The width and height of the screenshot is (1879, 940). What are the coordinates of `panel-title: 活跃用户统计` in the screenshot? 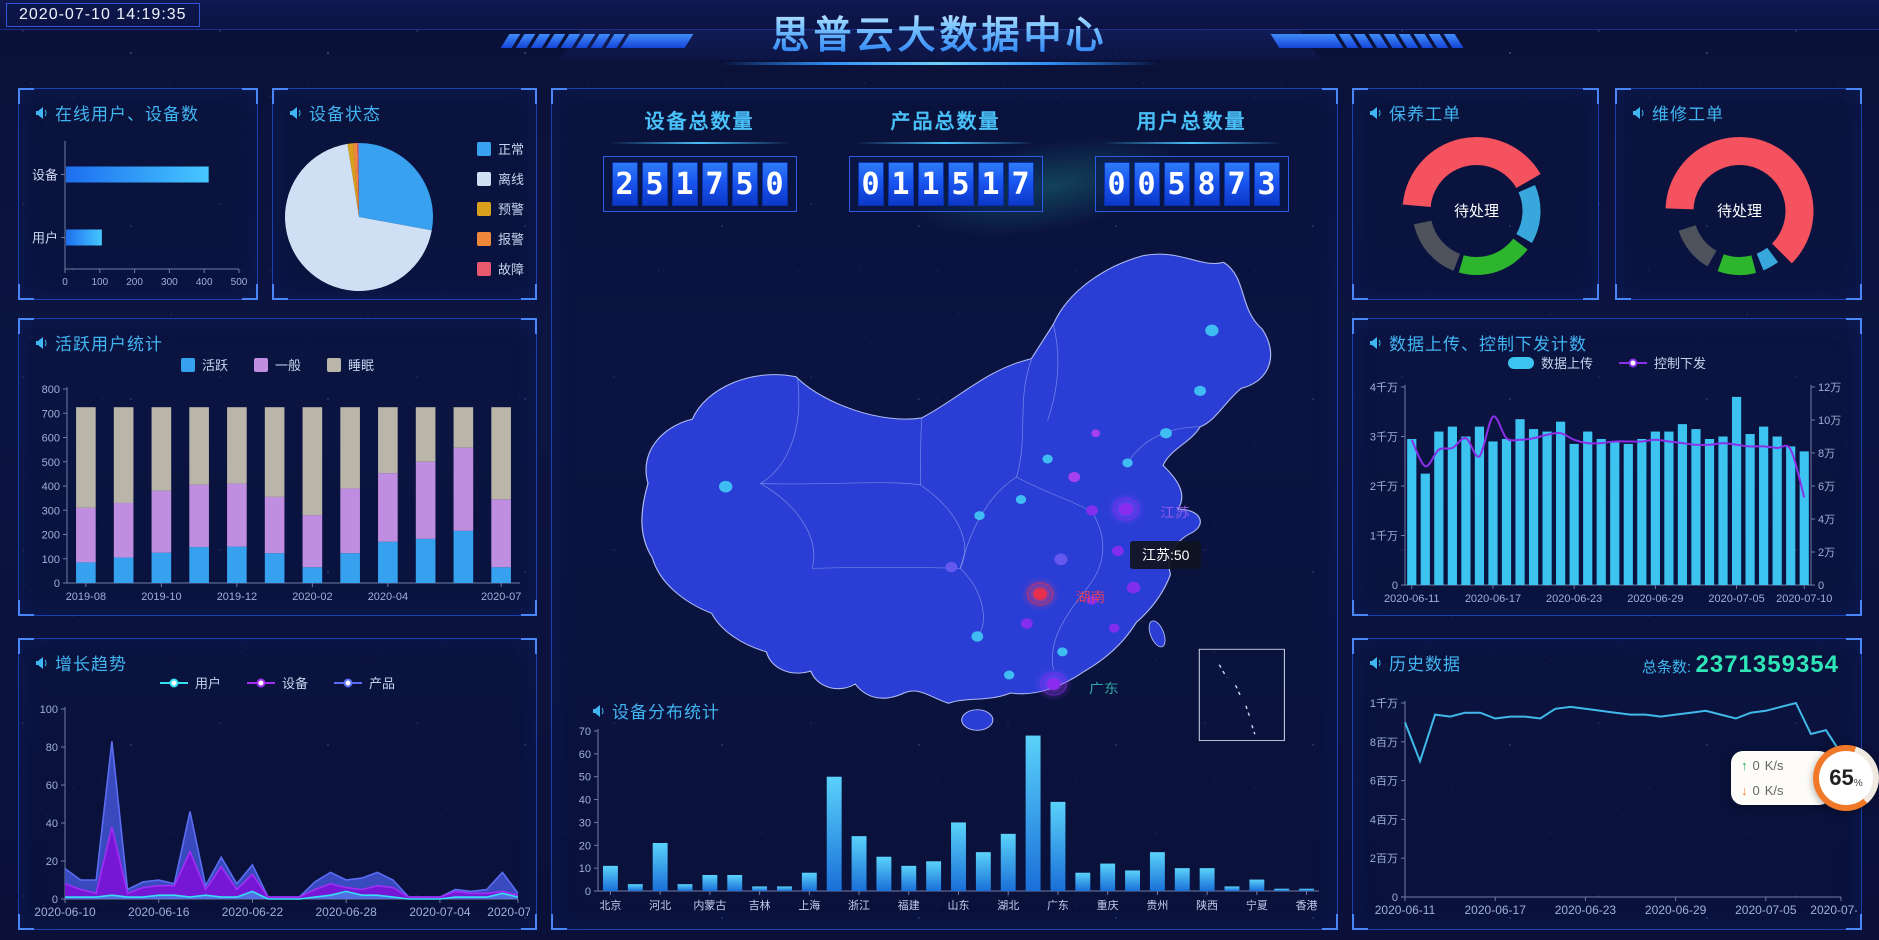 It's located at (277, 337).